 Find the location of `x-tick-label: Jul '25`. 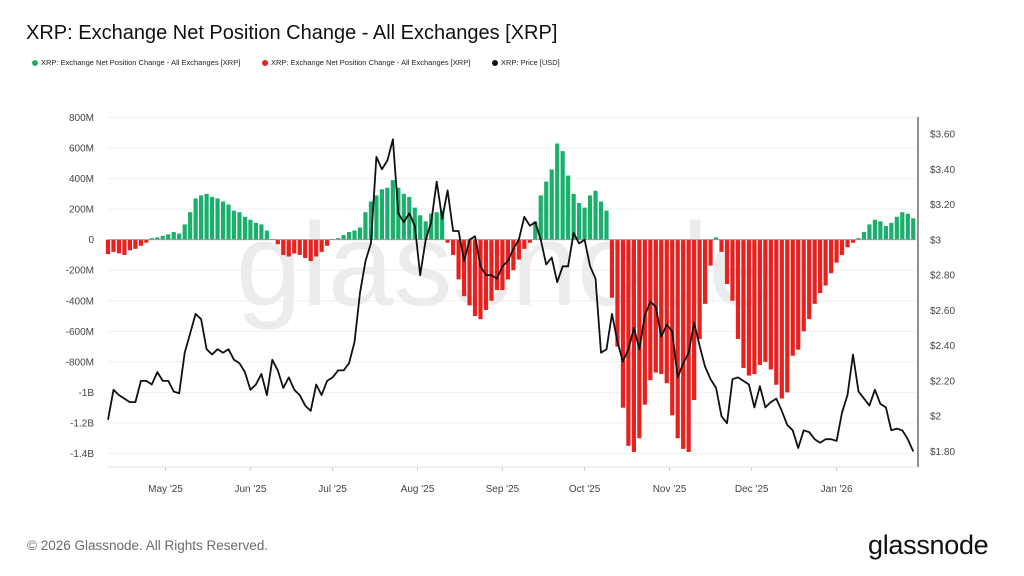

x-tick-label: Jul '25 is located at coordinates (332, 489).